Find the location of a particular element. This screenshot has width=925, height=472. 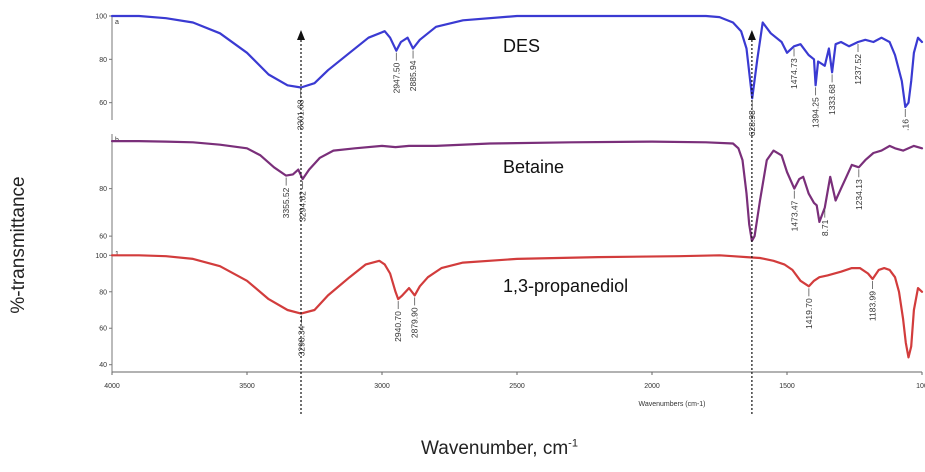

peak-label: 3301.68 is located at coordinates (301, 114).